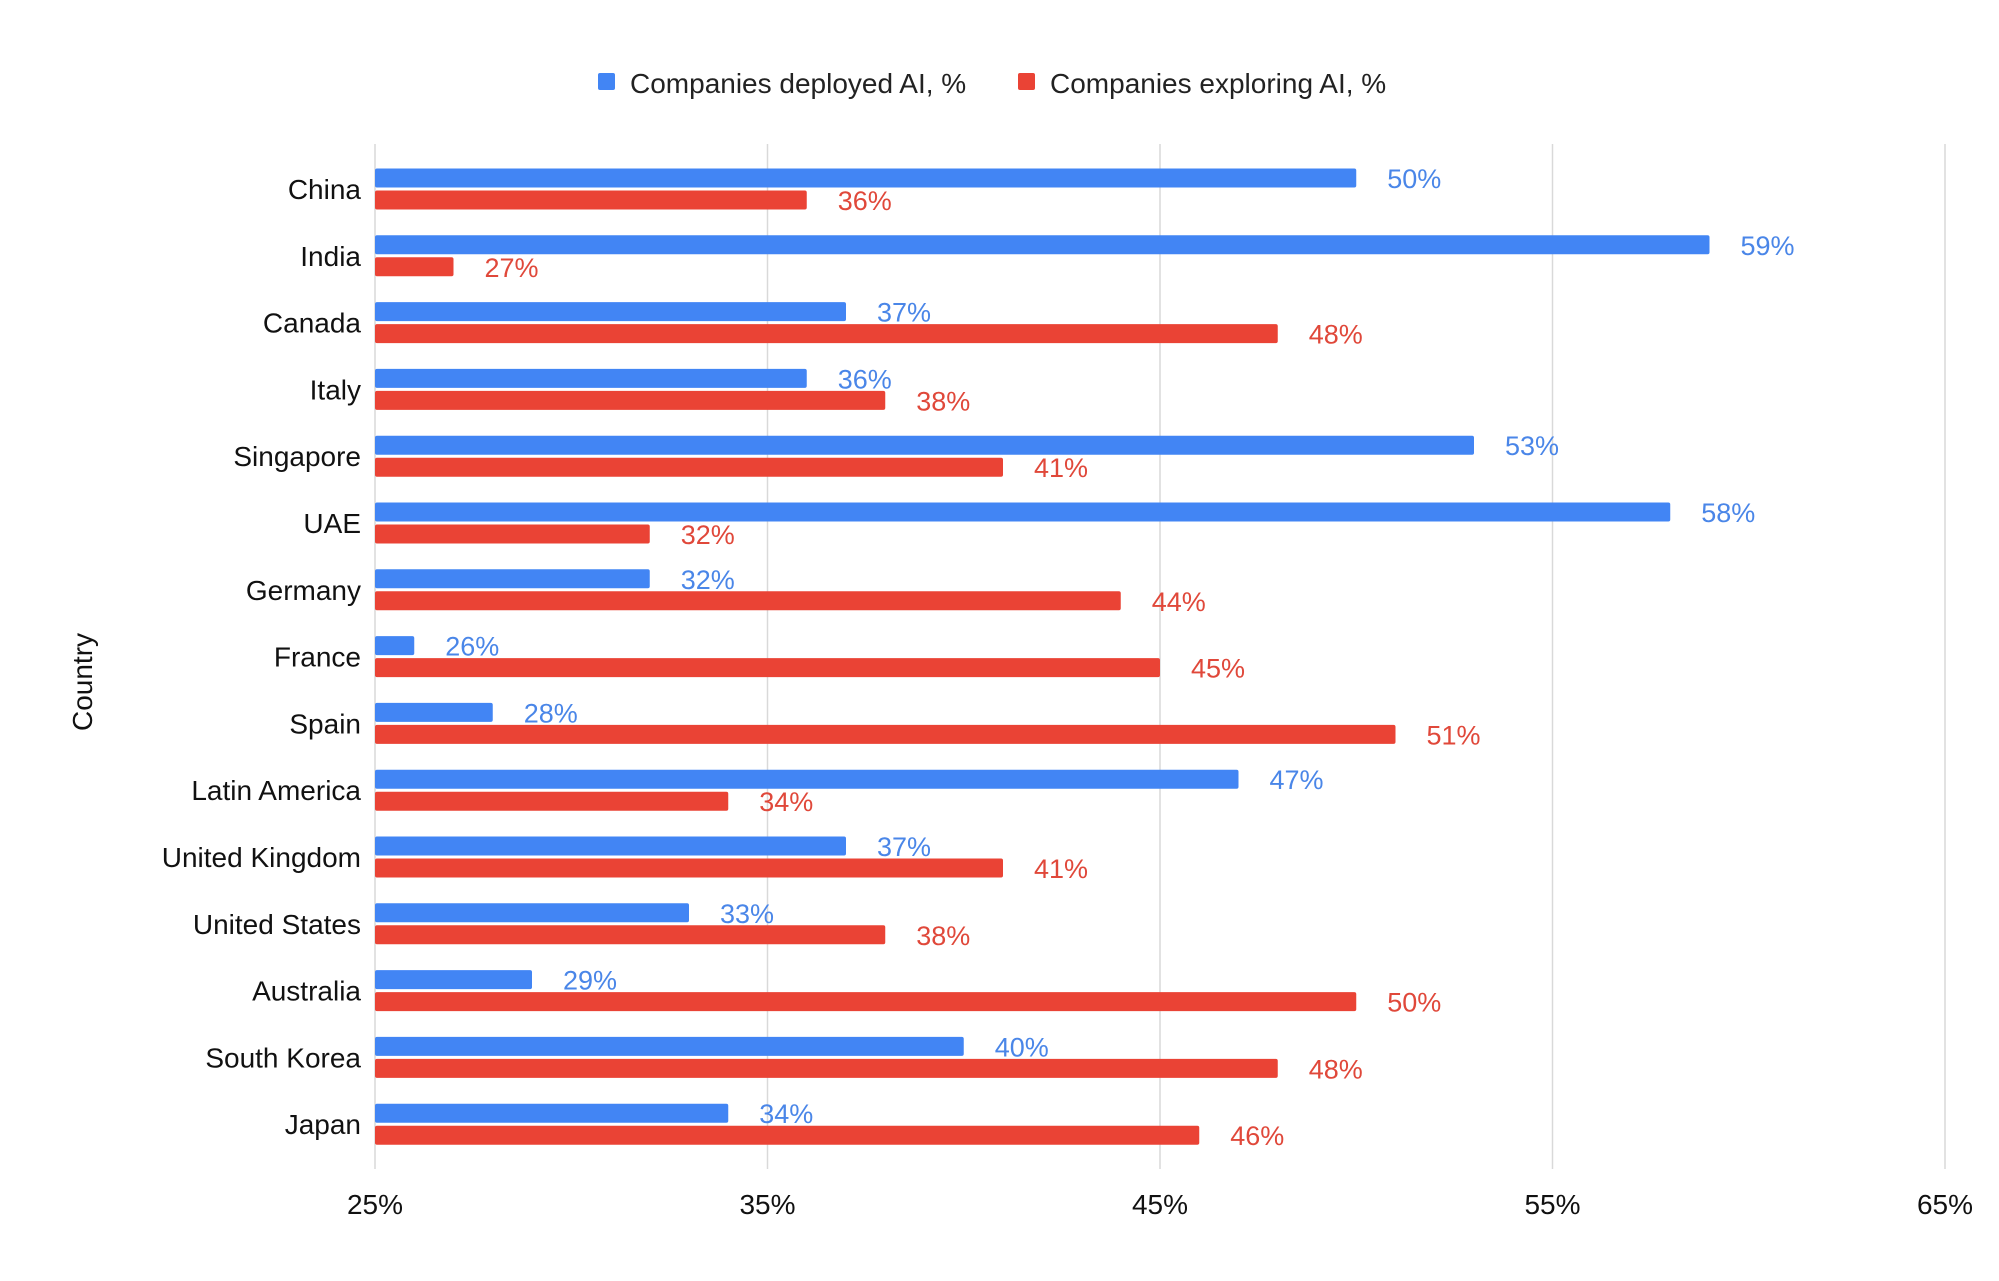 The height and width of the screenshot is (1281, 1999). What do you see at coordinates (1414, 1003) in the screenshot?
I see `data-label-exploring: 50%` at bounding box center [1414, 1003].